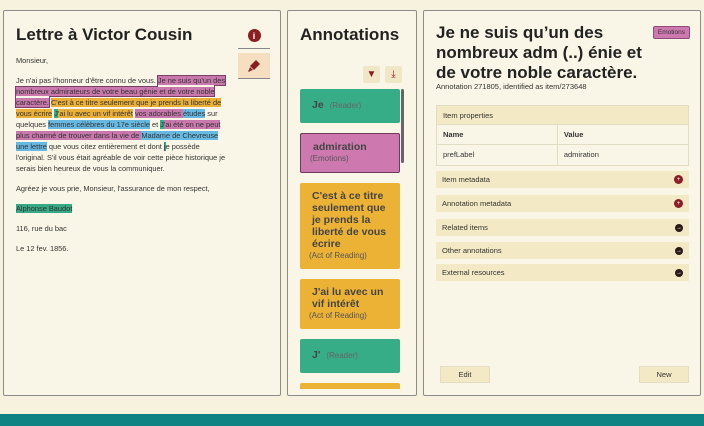 This screenshot has width=704, height=426. What do you see at coordinates (497, 154) in the screenshot?
I see `cell-name: prefLabel` at bounding box center [497, 154].